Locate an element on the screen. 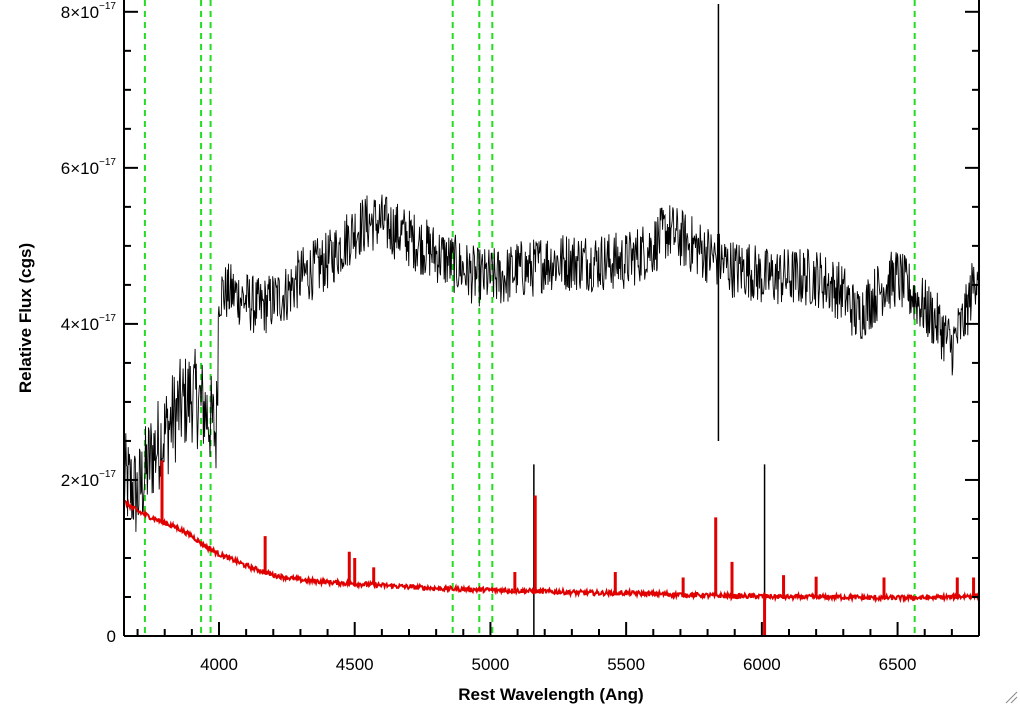 This screenshot has height=706, width=1020. y-tick-label: 0 is located at coordinates (111, 636).